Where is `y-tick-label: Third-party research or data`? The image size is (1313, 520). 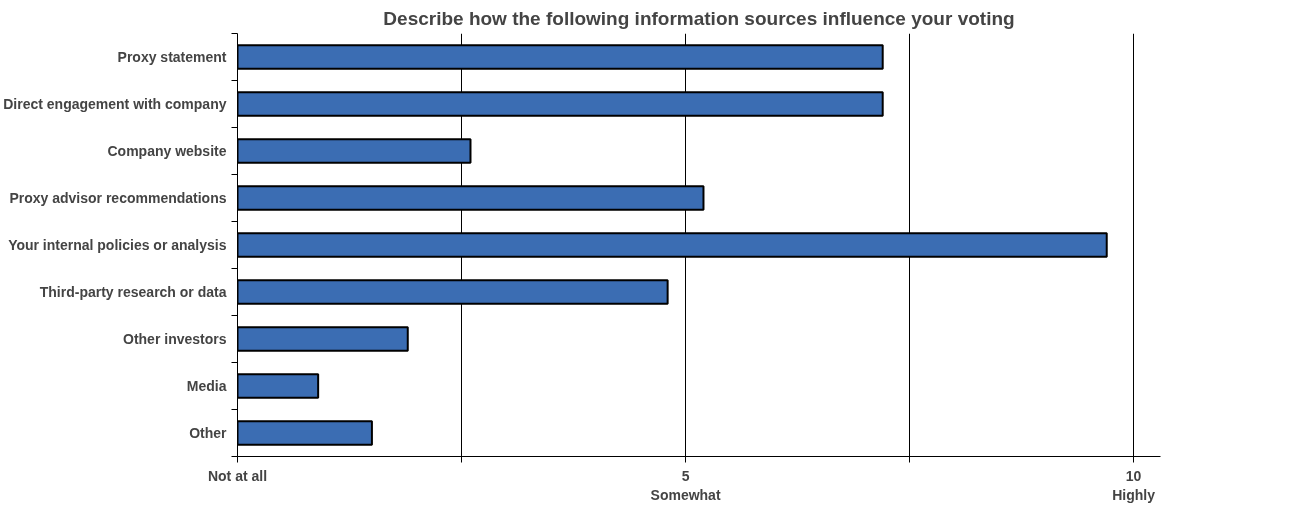 y-tick-label: Third-party research or data is located at coordinates (133, 292).